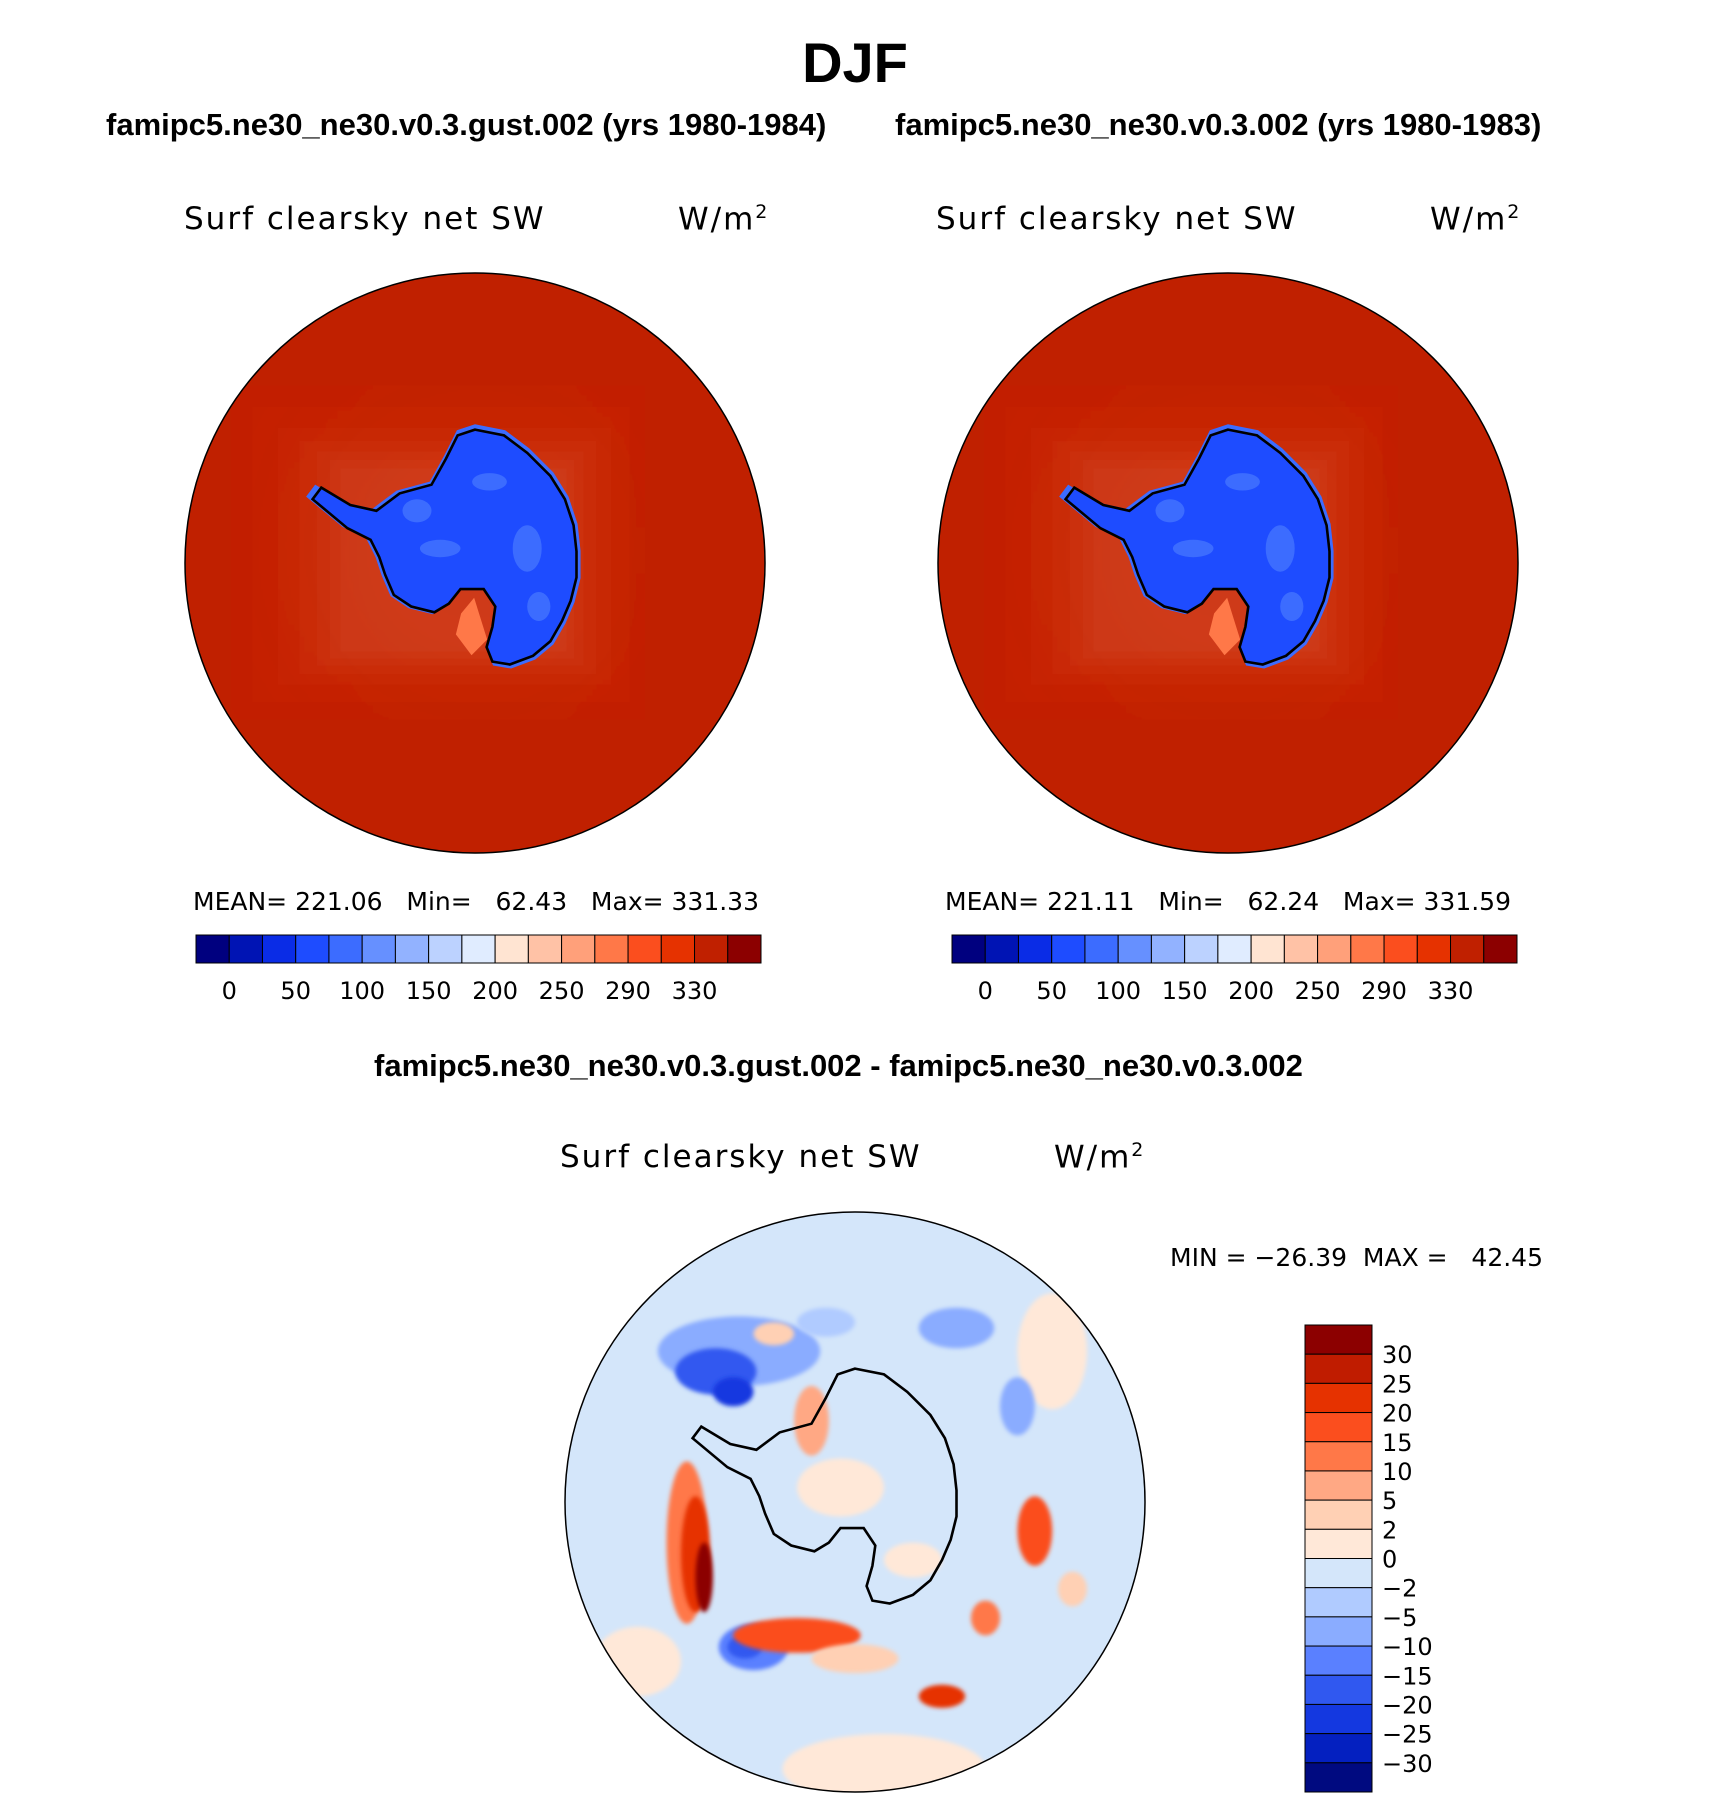  I want to click on panel1-units: W/m2, so click(724, 219).